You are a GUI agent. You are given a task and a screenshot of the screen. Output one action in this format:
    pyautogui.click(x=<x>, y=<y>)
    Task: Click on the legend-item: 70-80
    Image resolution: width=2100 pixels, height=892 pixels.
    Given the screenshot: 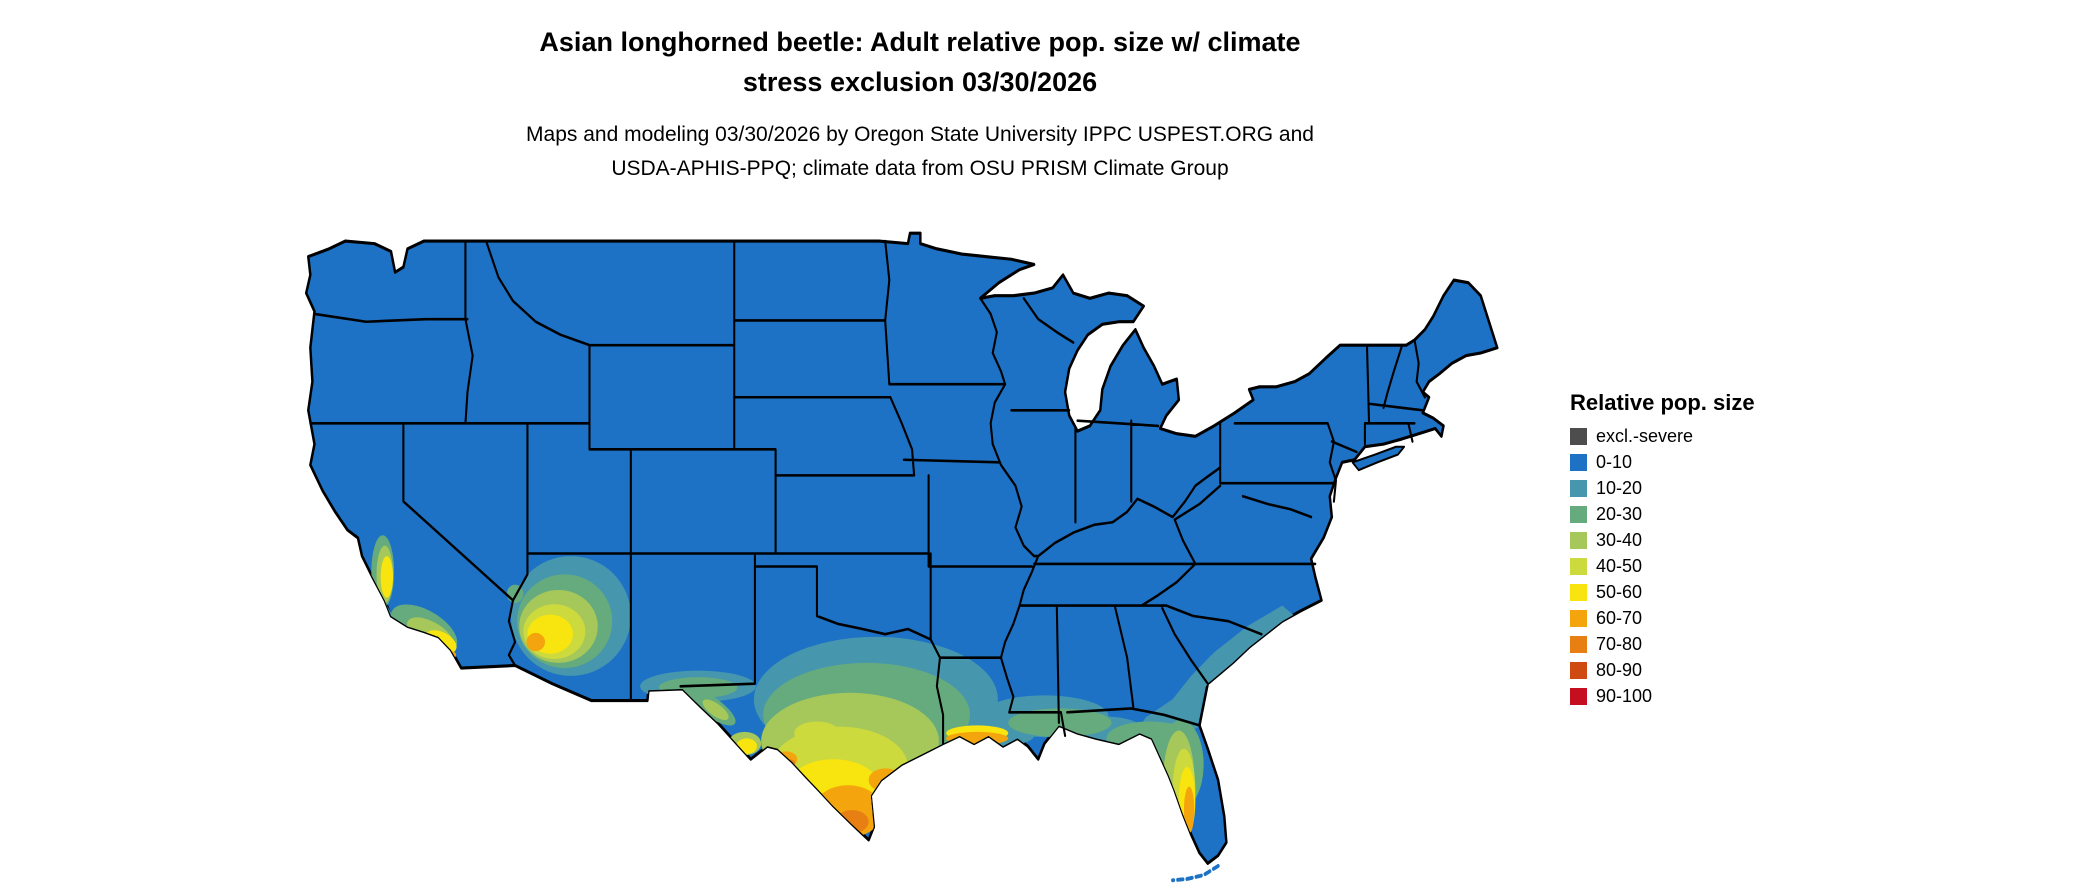 What is the action you would take?
    pyautogui.click(x=1685, y=644)
    